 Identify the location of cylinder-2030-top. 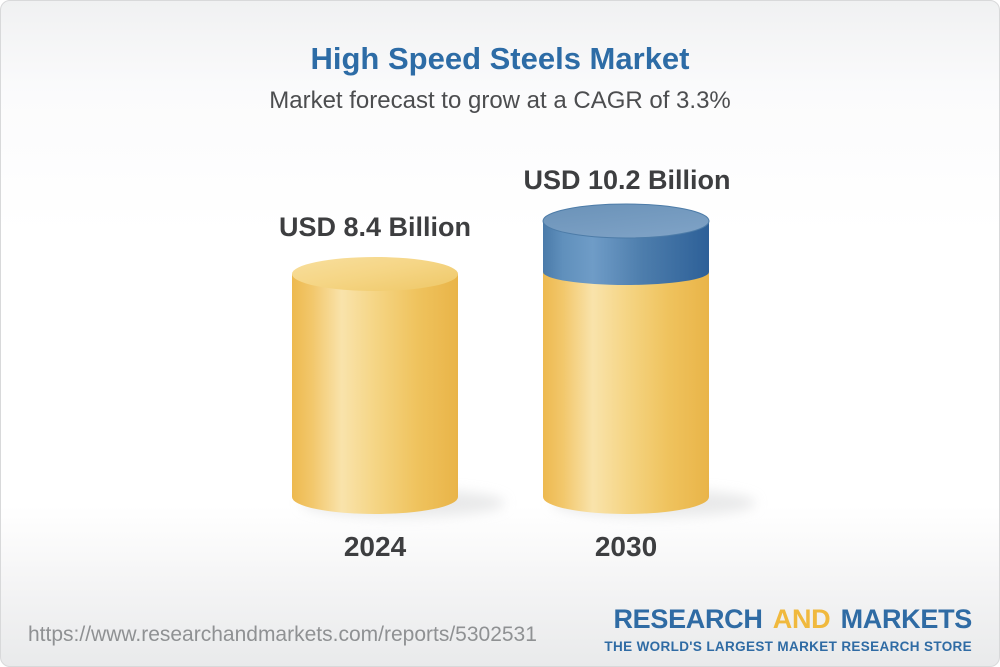
(626, 221).